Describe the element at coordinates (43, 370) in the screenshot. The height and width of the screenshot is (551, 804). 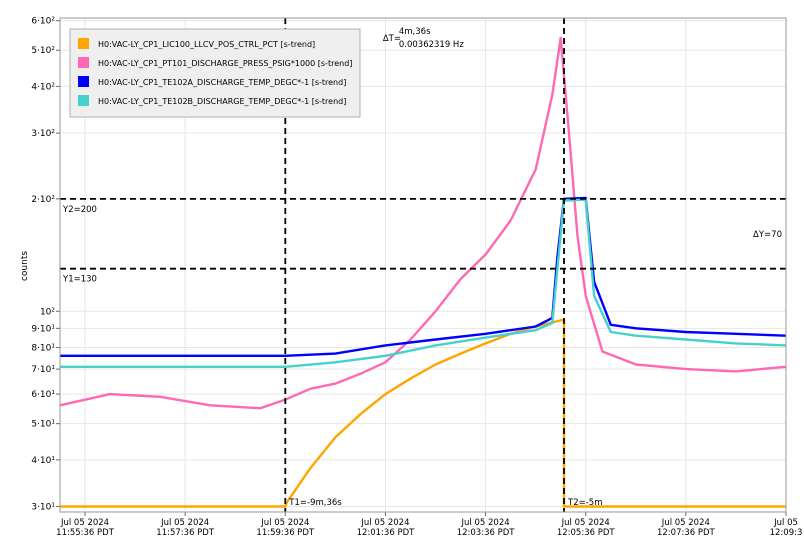
I see `y-tick-label: 7·10¹` at that location.